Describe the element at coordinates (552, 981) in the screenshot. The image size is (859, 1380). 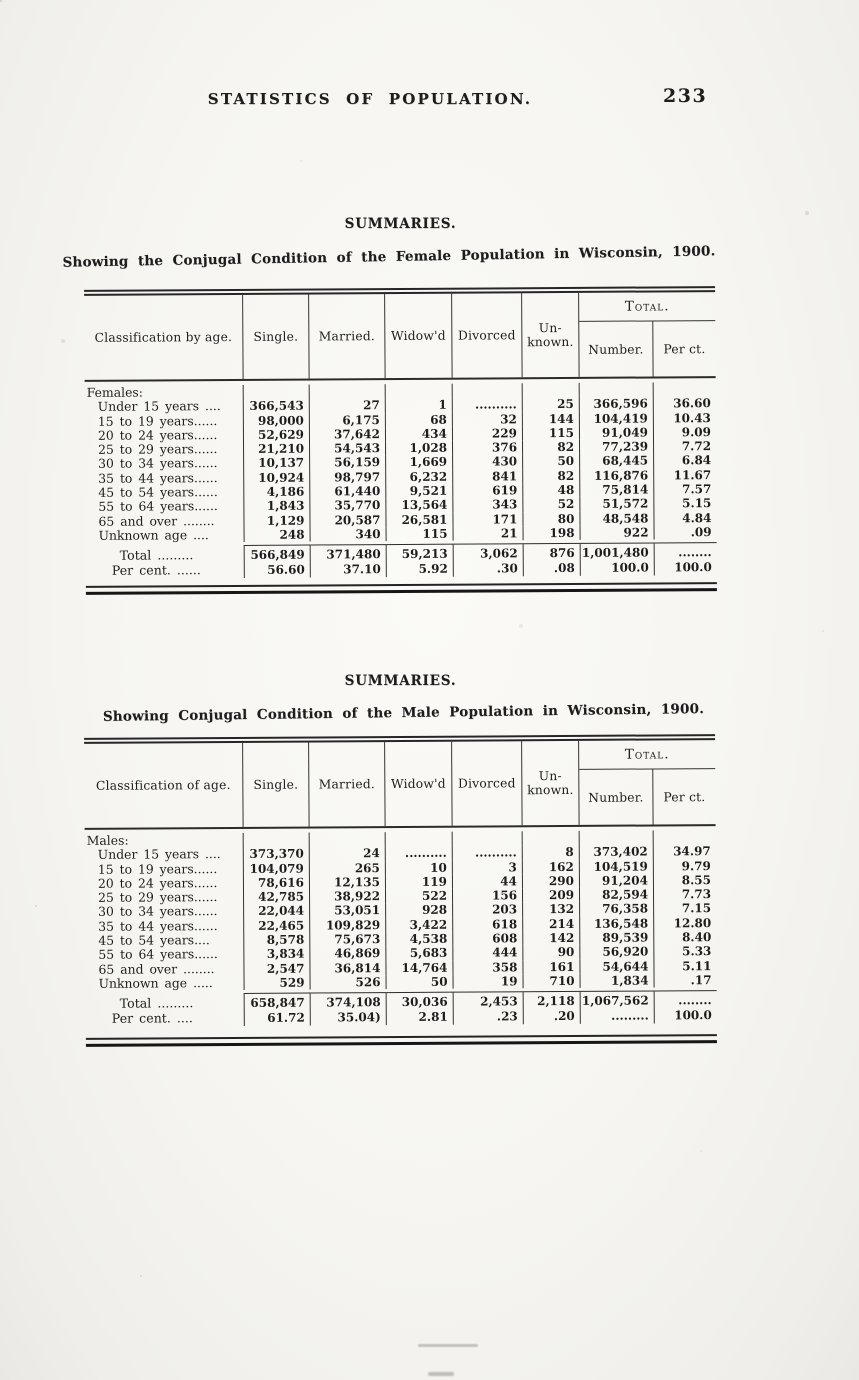
I see `cell-unknown: 710` at that location.